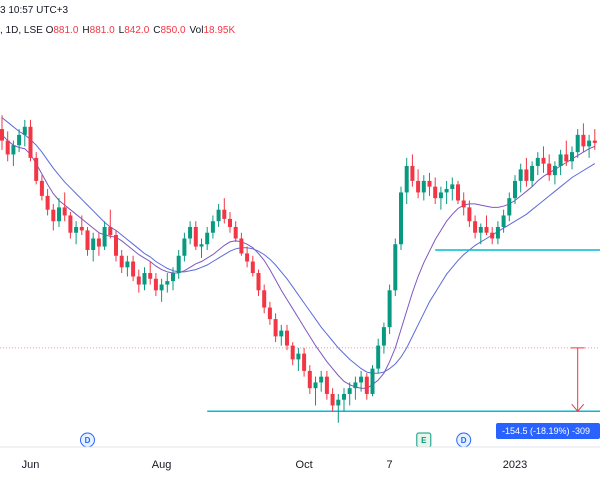 This screenshot has width=600, height=503. Describe the element at coordinates (304, 465) in the screenshot. I see `x-axis-label: Oct` at that location.